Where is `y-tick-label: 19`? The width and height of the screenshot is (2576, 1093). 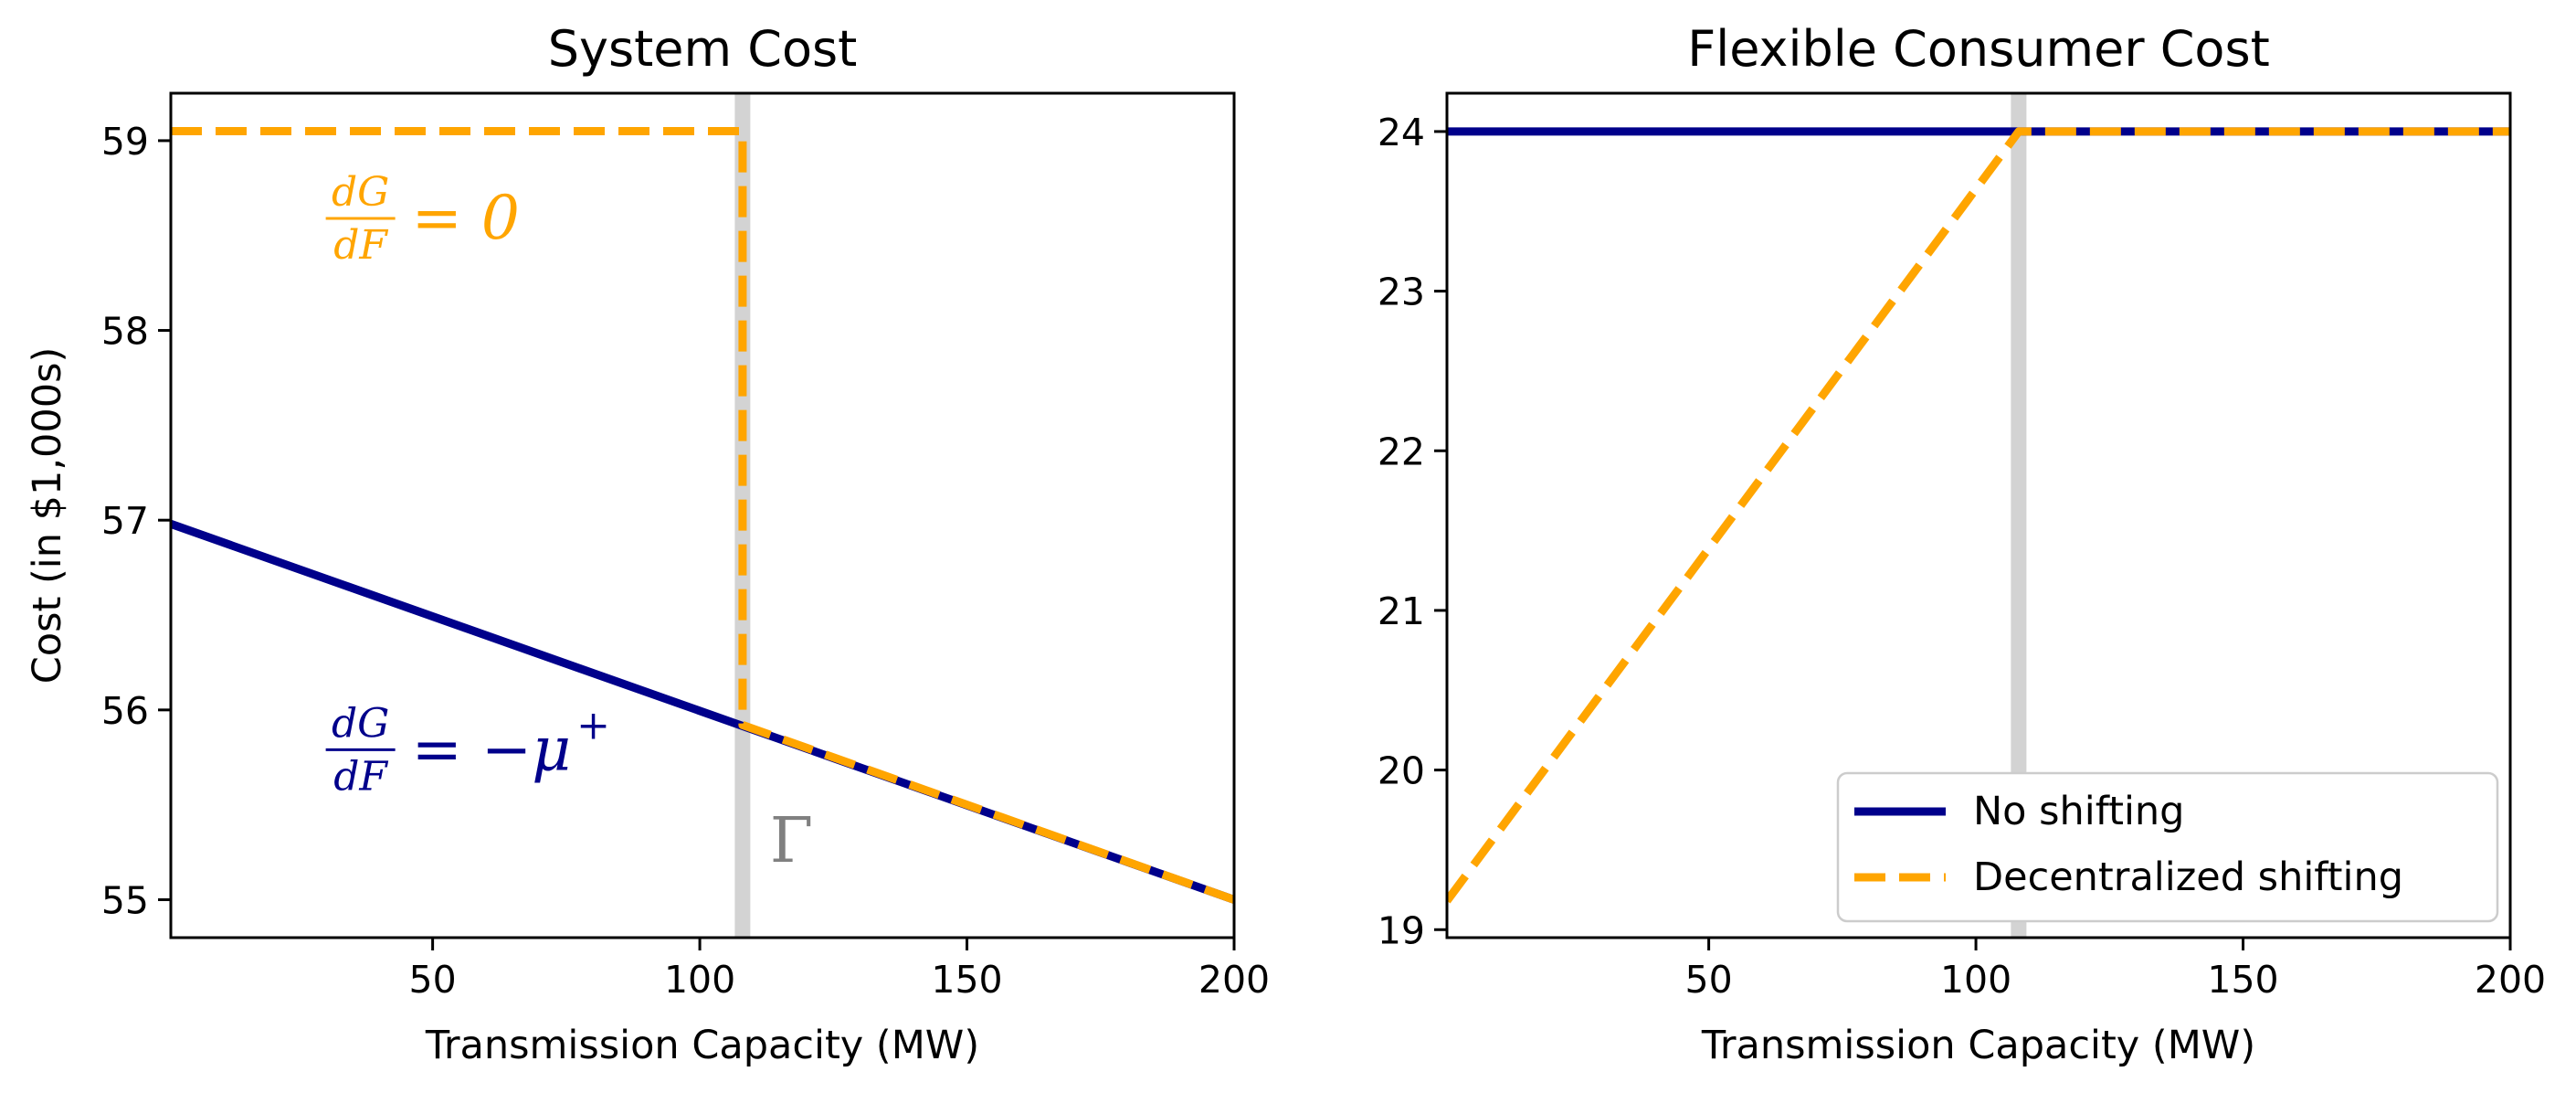 y-tick-label: 19 is located at coordinates (1401, 930).